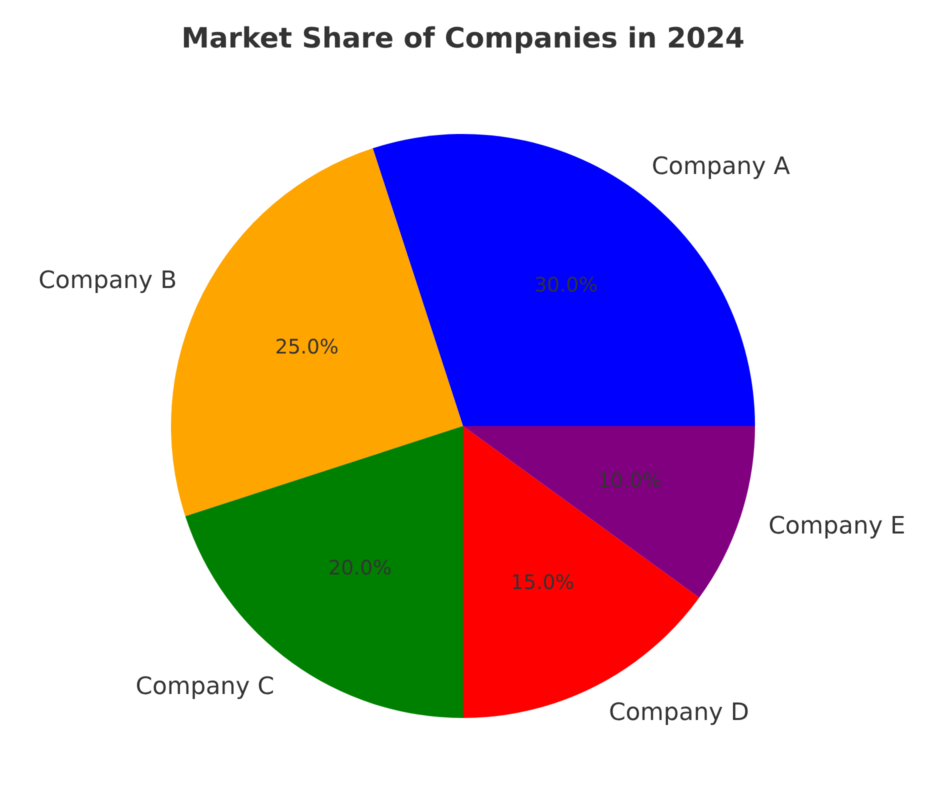 The width and height of the screenshot is (927, 800). I want to click on data-label: 10.0%, so click(630, 480).